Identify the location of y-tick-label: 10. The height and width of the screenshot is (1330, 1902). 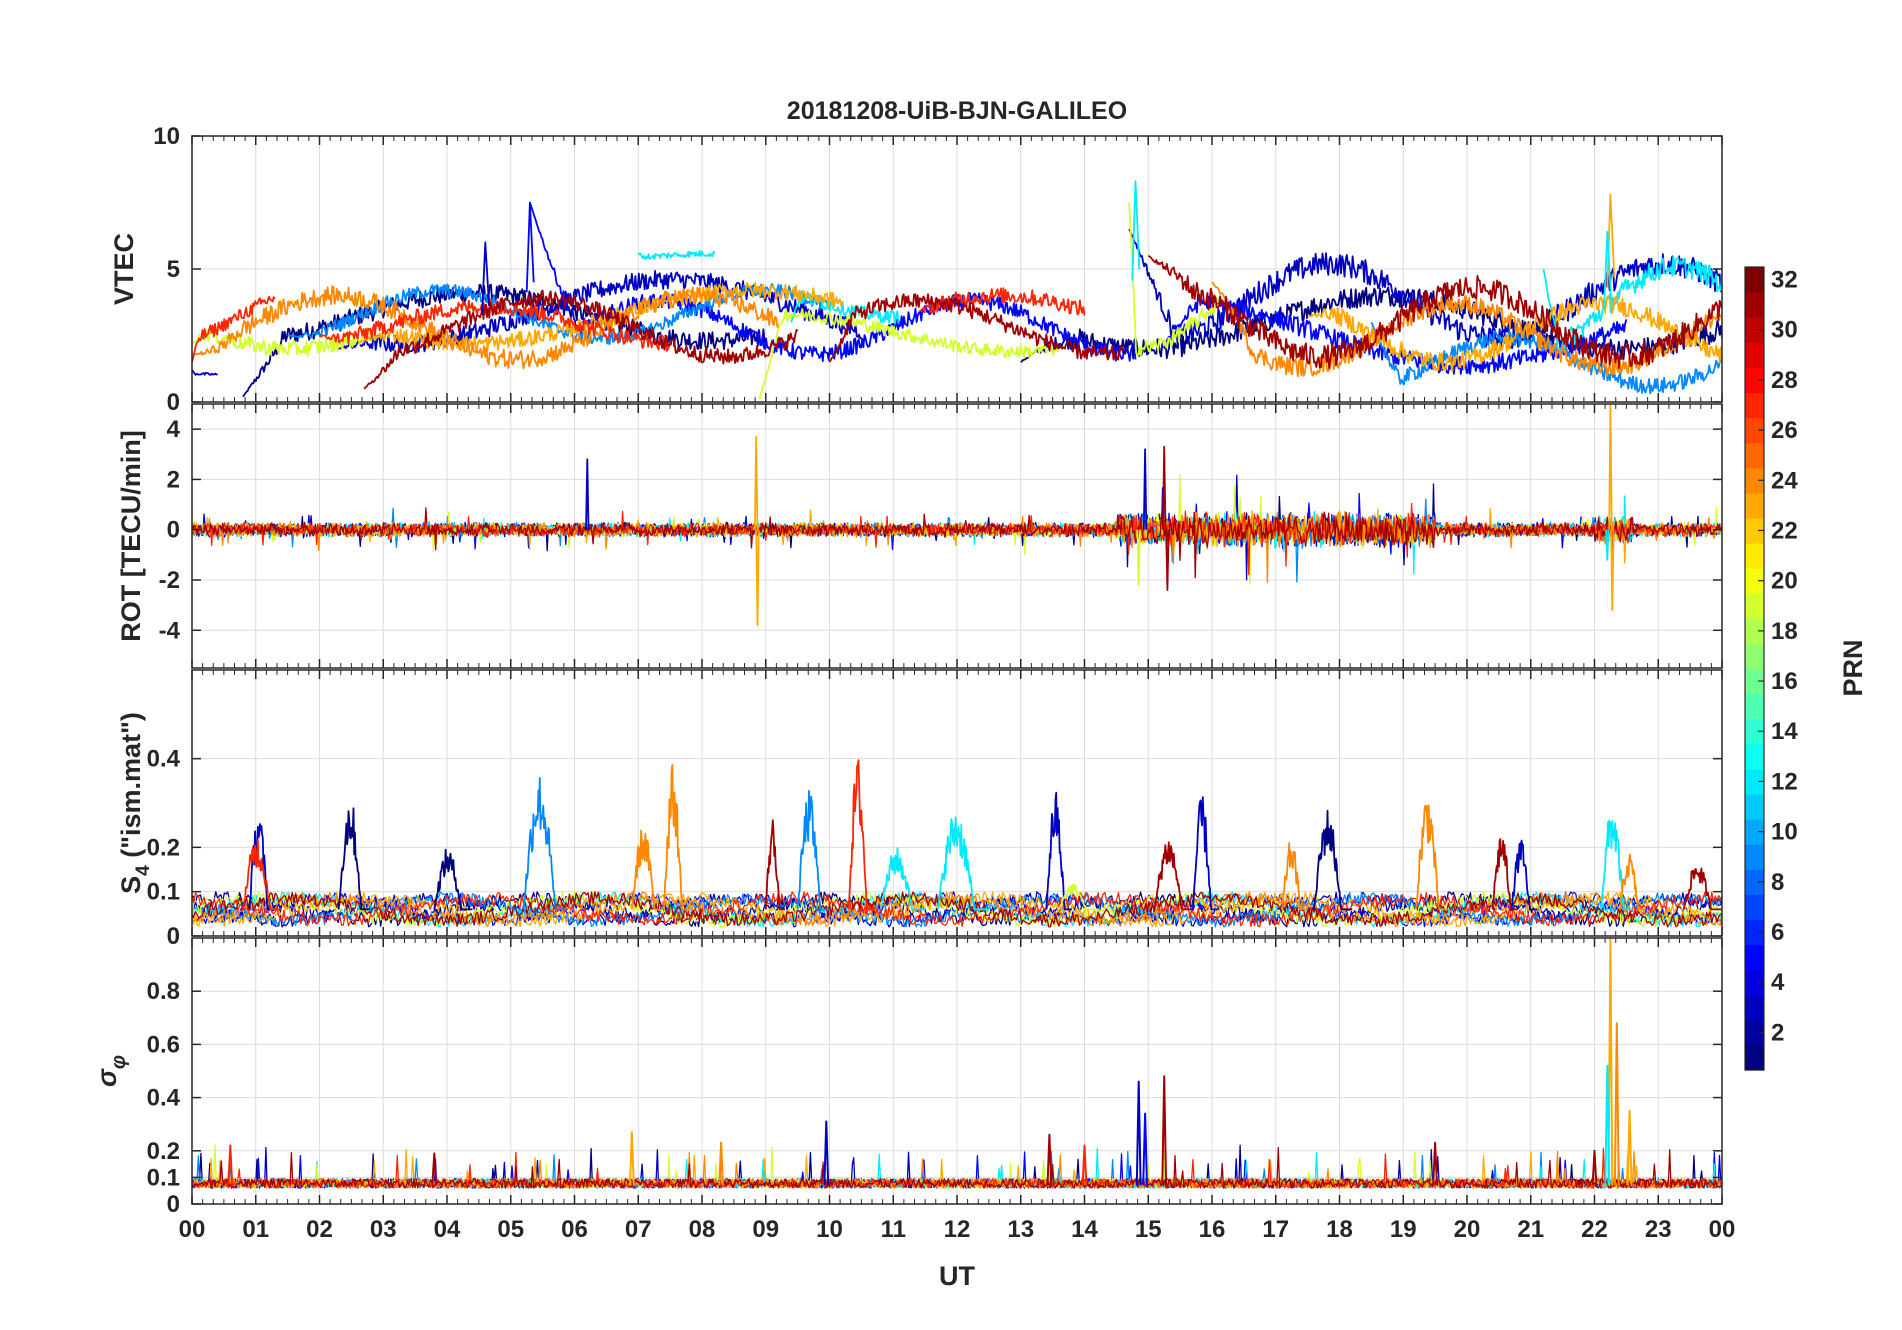
(166, 136).